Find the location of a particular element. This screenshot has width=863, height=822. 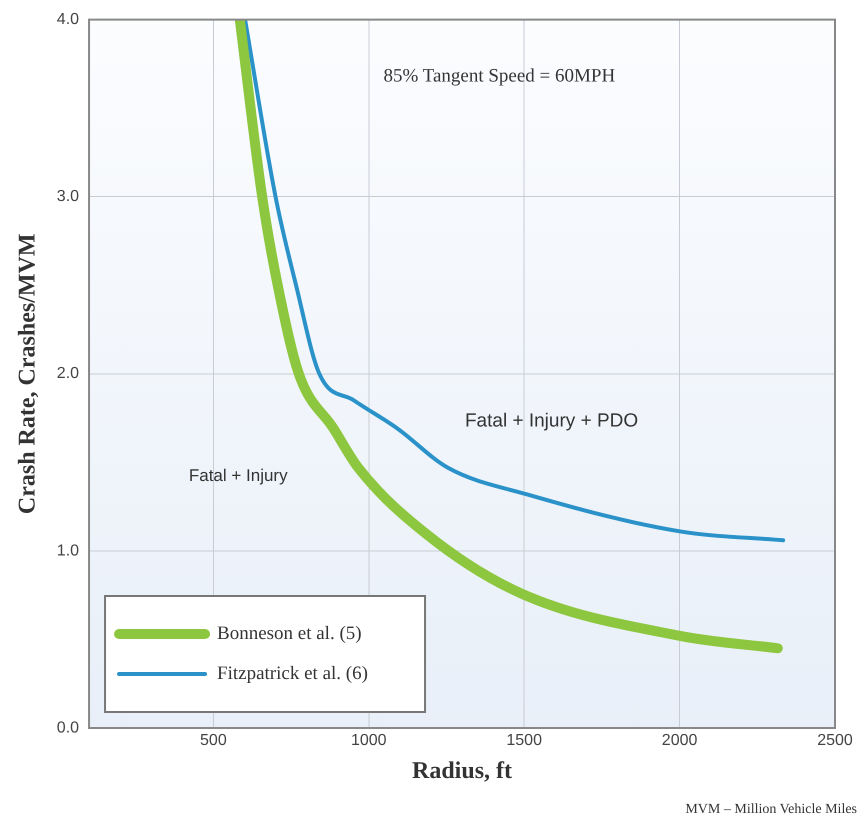

x-axis-title: Radius, ft is located at coordinates (462, 771).